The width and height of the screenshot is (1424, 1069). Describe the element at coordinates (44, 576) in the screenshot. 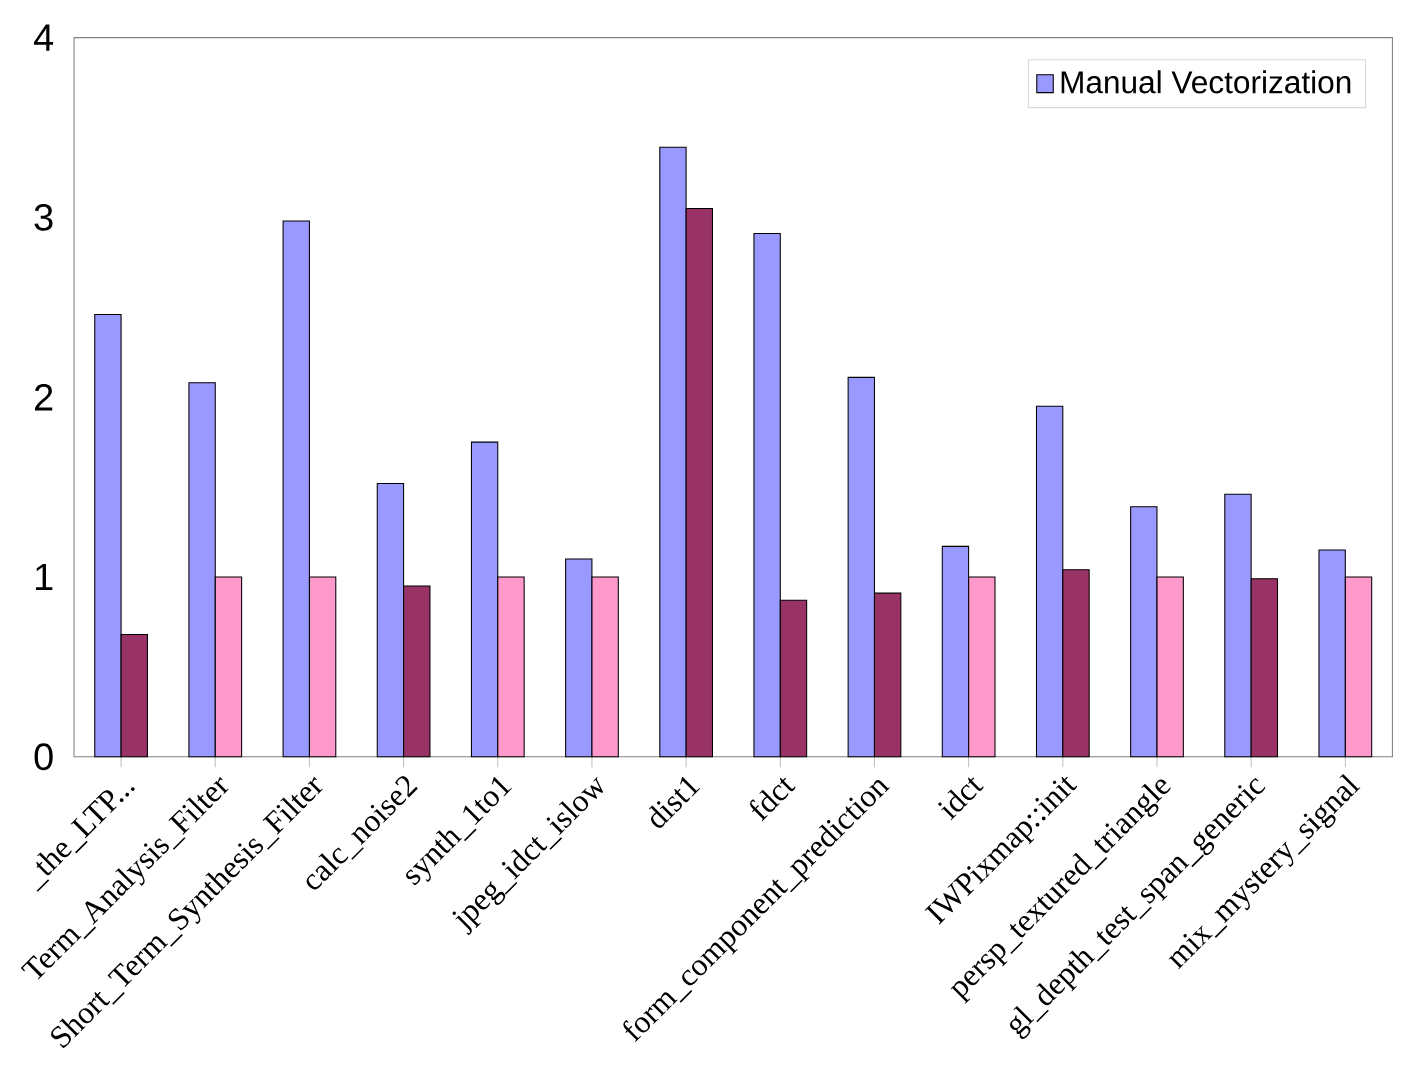

I see `y-tick-label: 1` at that location.